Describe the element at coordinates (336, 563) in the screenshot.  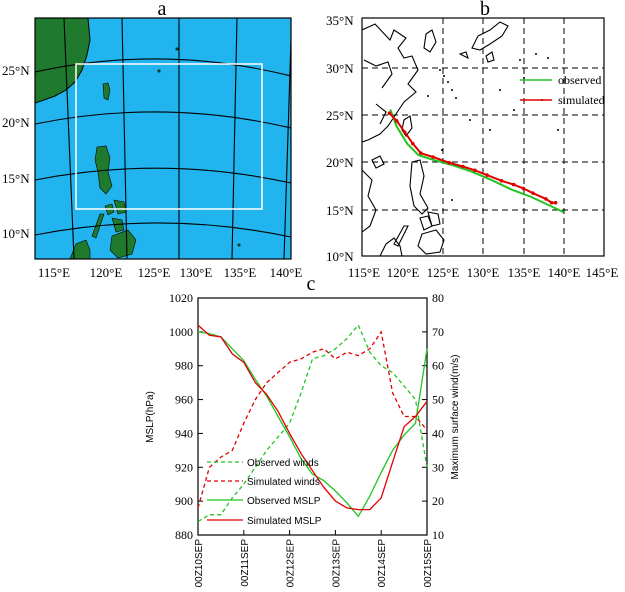
I see `x-tick-label: 00Z13SEP` at that location.